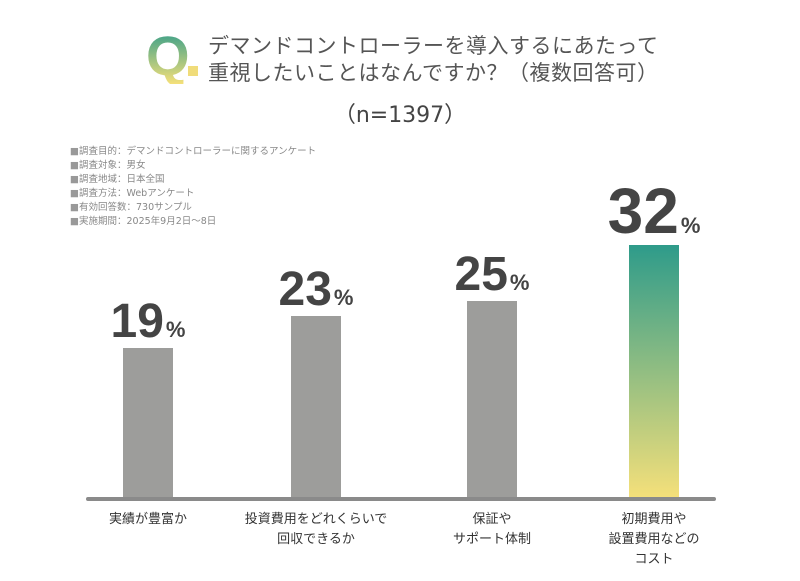  I want to click on x-axis, so click(401, 499).